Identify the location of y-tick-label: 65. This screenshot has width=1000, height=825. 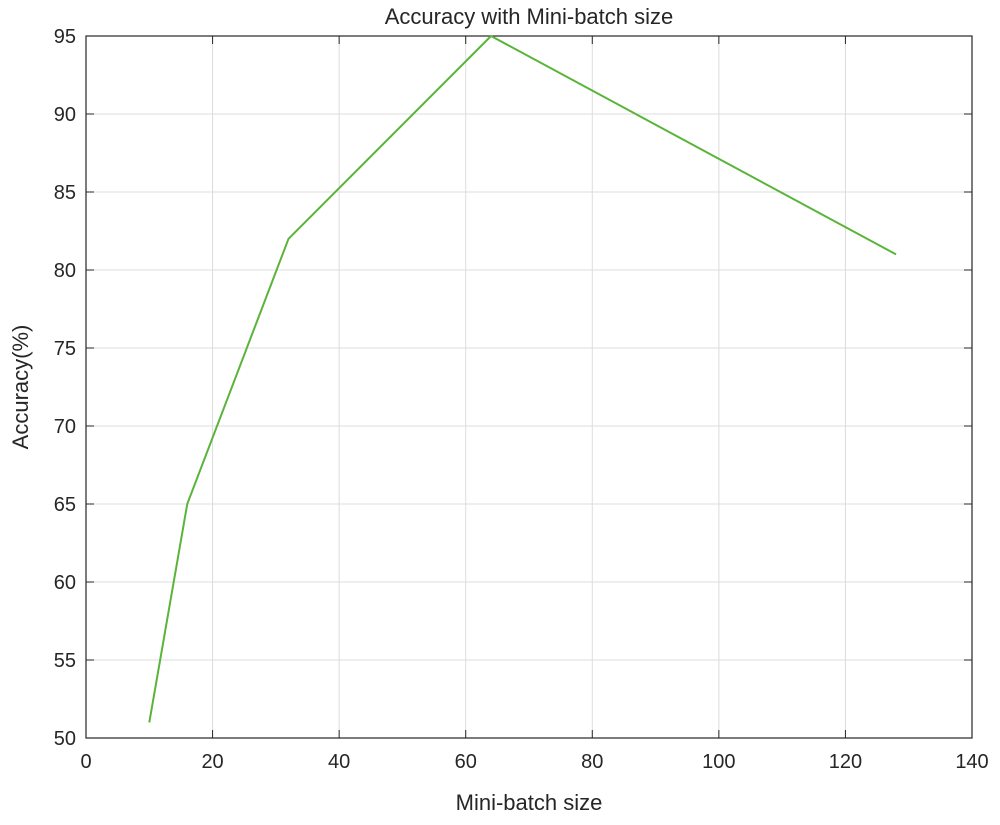
(65, 505).